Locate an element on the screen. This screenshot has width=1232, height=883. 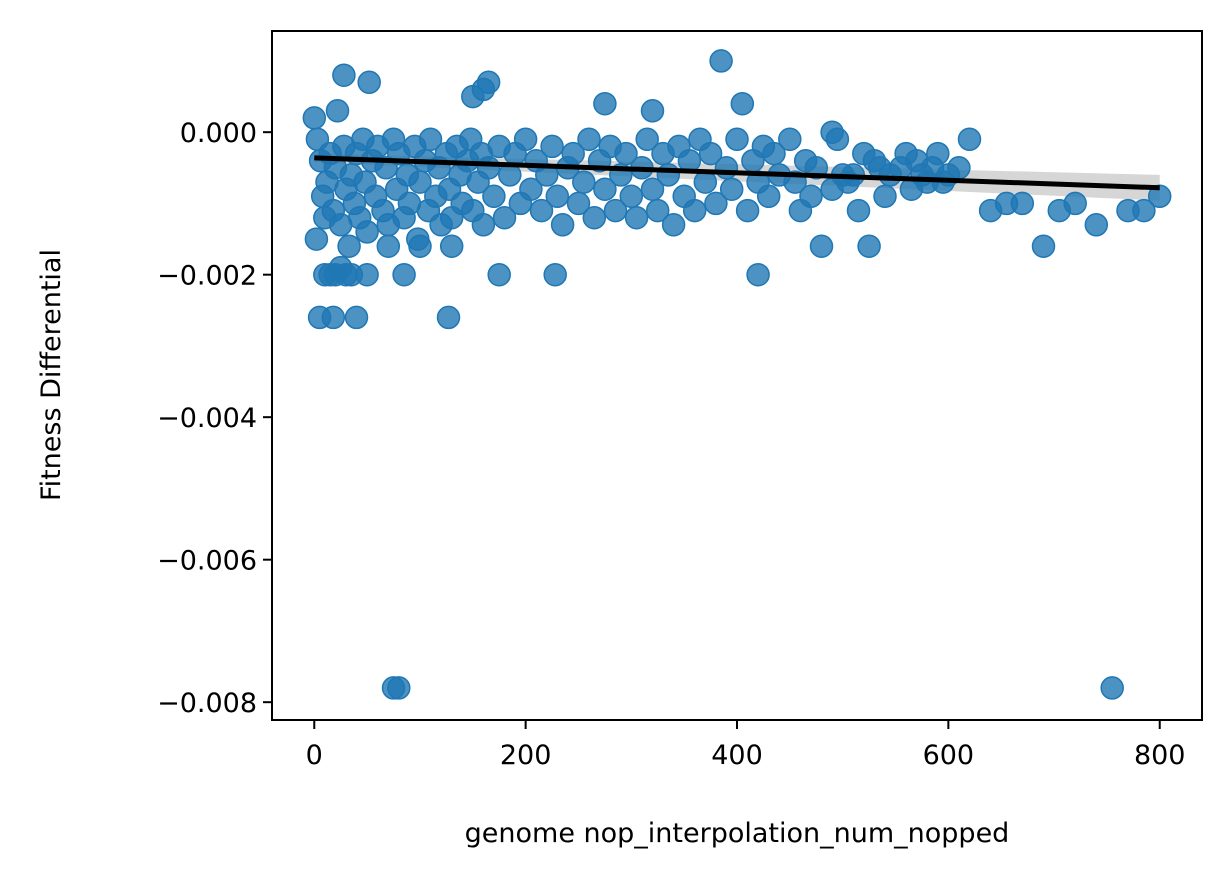
x-tick-label: 200 is located at coordinates (526, 755).